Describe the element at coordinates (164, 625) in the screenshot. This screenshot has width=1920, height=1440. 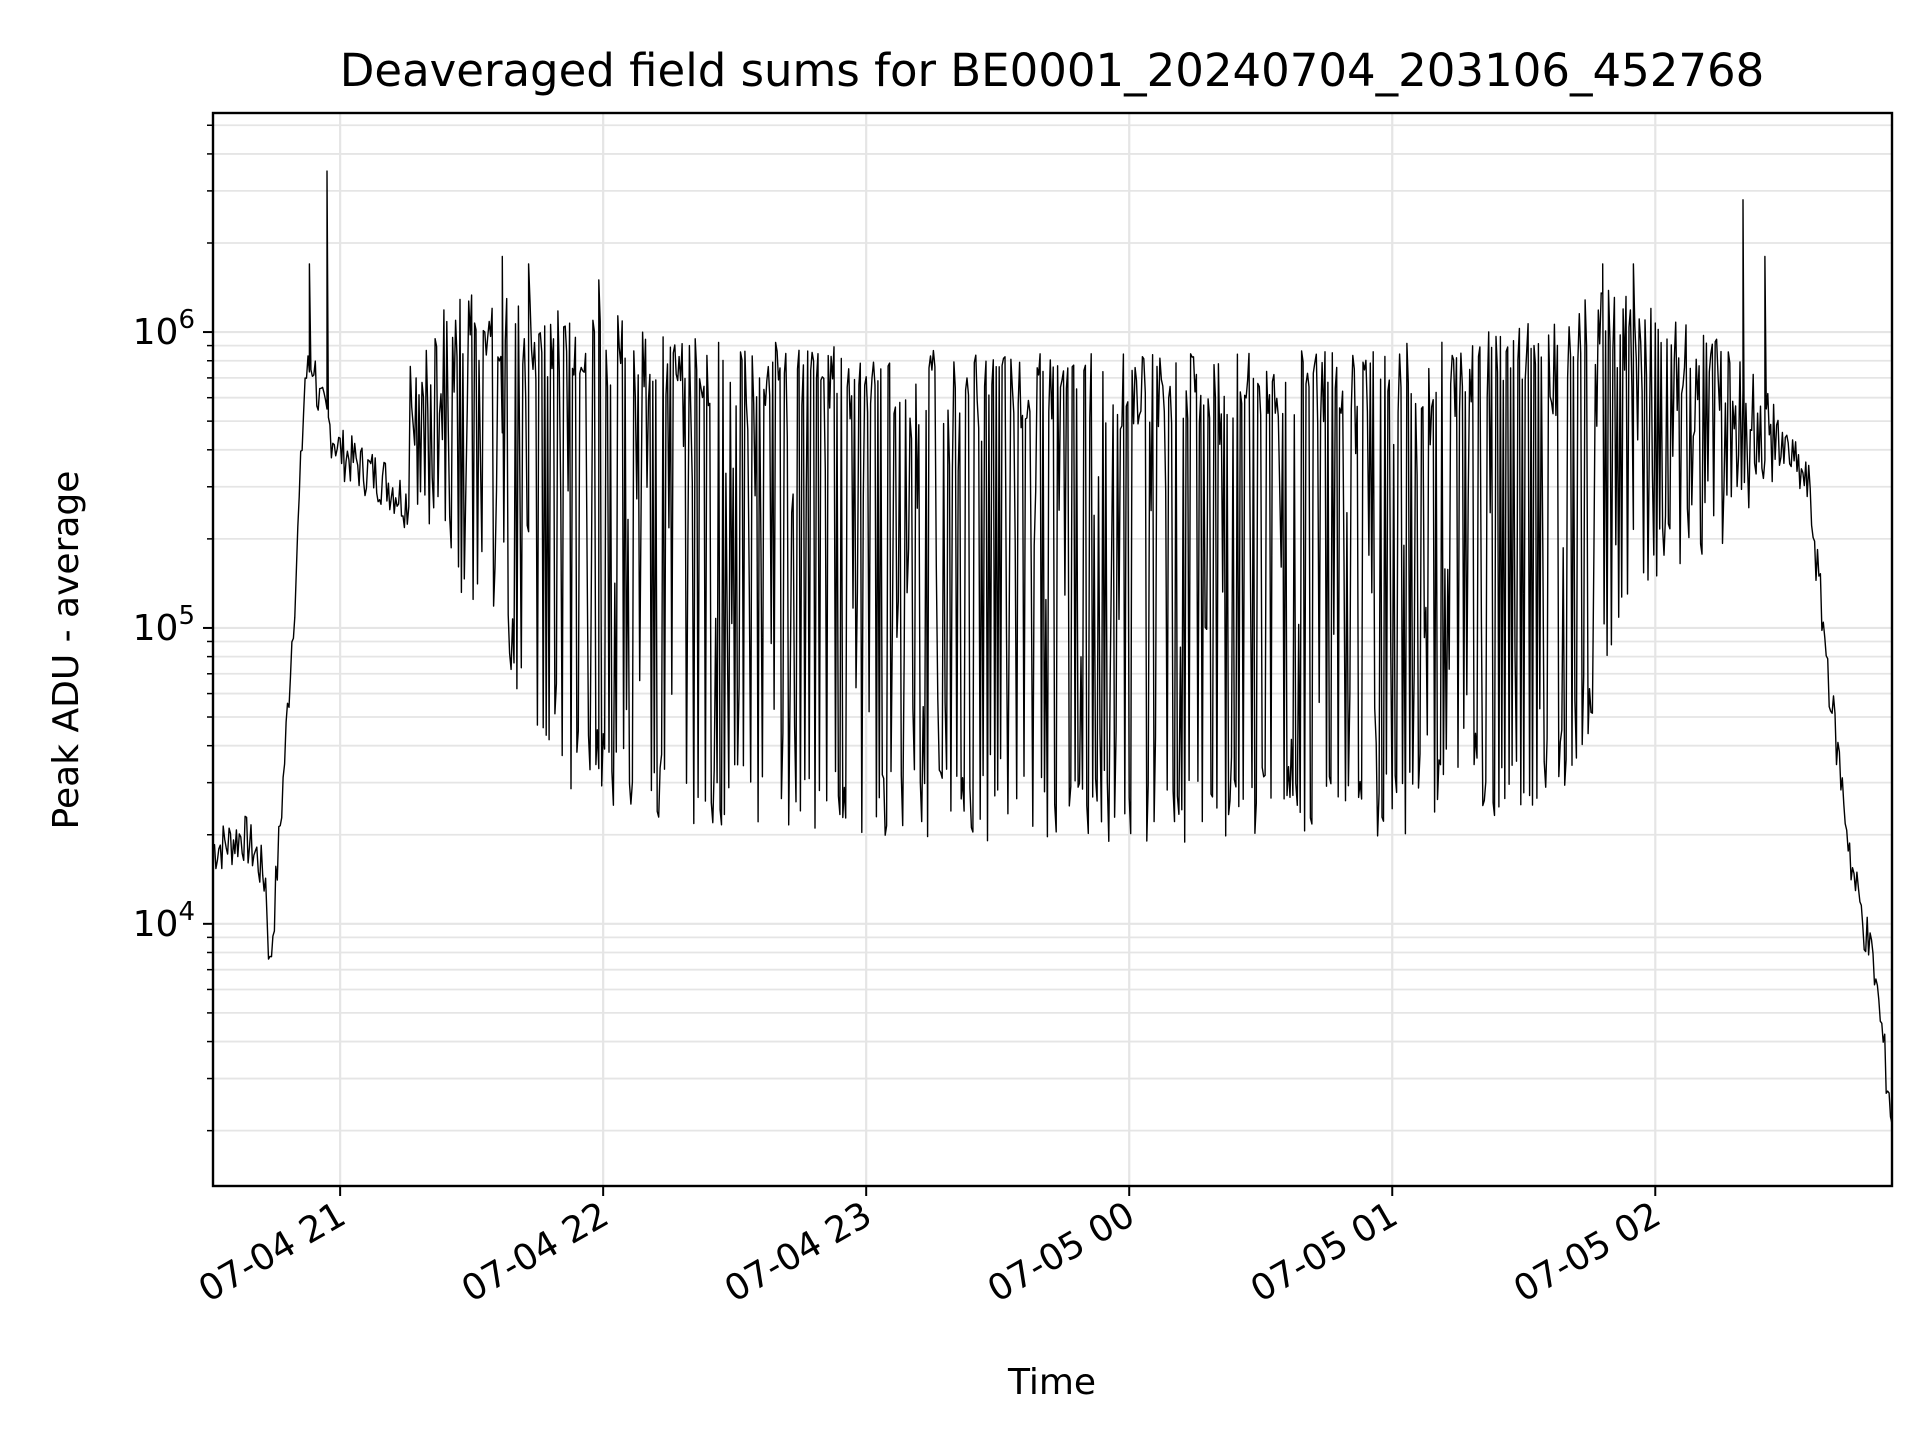
I see `y-tick-label: 10⁵` at that location.